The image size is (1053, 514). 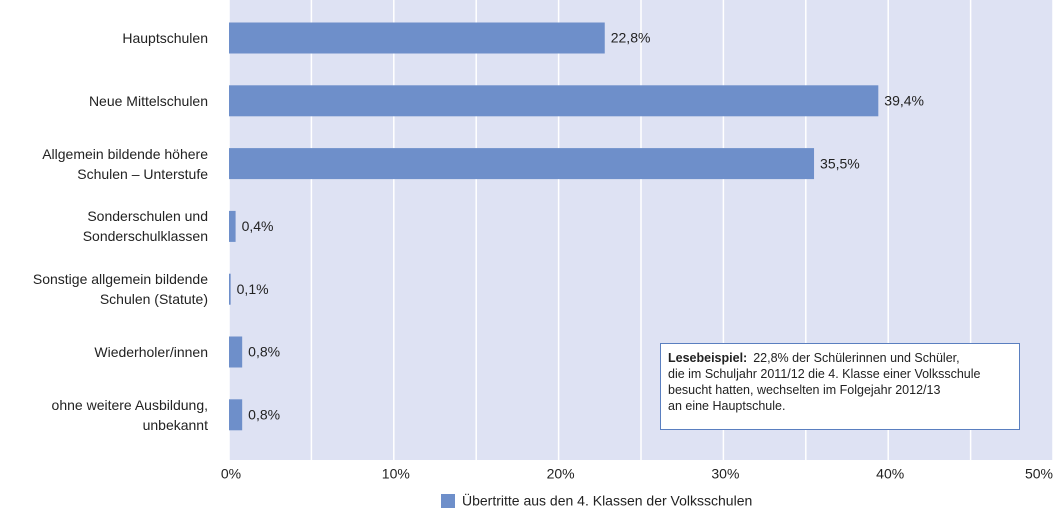 I want to click on x-tick-label: 50%, so click(x=1039, y=474).